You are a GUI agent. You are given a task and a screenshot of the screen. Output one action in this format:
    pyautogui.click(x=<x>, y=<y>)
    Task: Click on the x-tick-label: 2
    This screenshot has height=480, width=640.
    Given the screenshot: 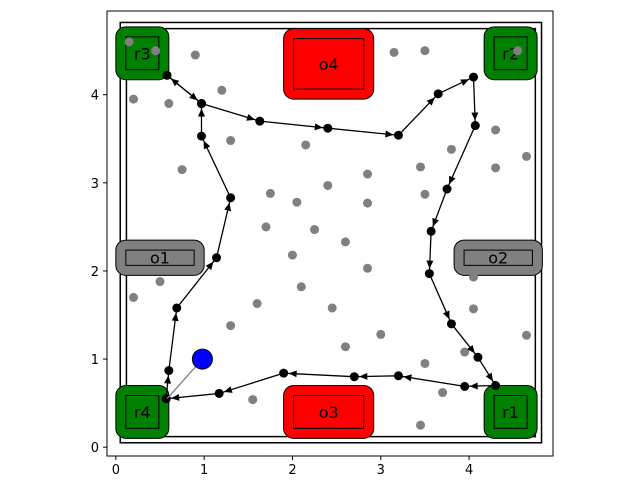 What is the action you would take?
    pyautogui.click(x=292, y=470)
    